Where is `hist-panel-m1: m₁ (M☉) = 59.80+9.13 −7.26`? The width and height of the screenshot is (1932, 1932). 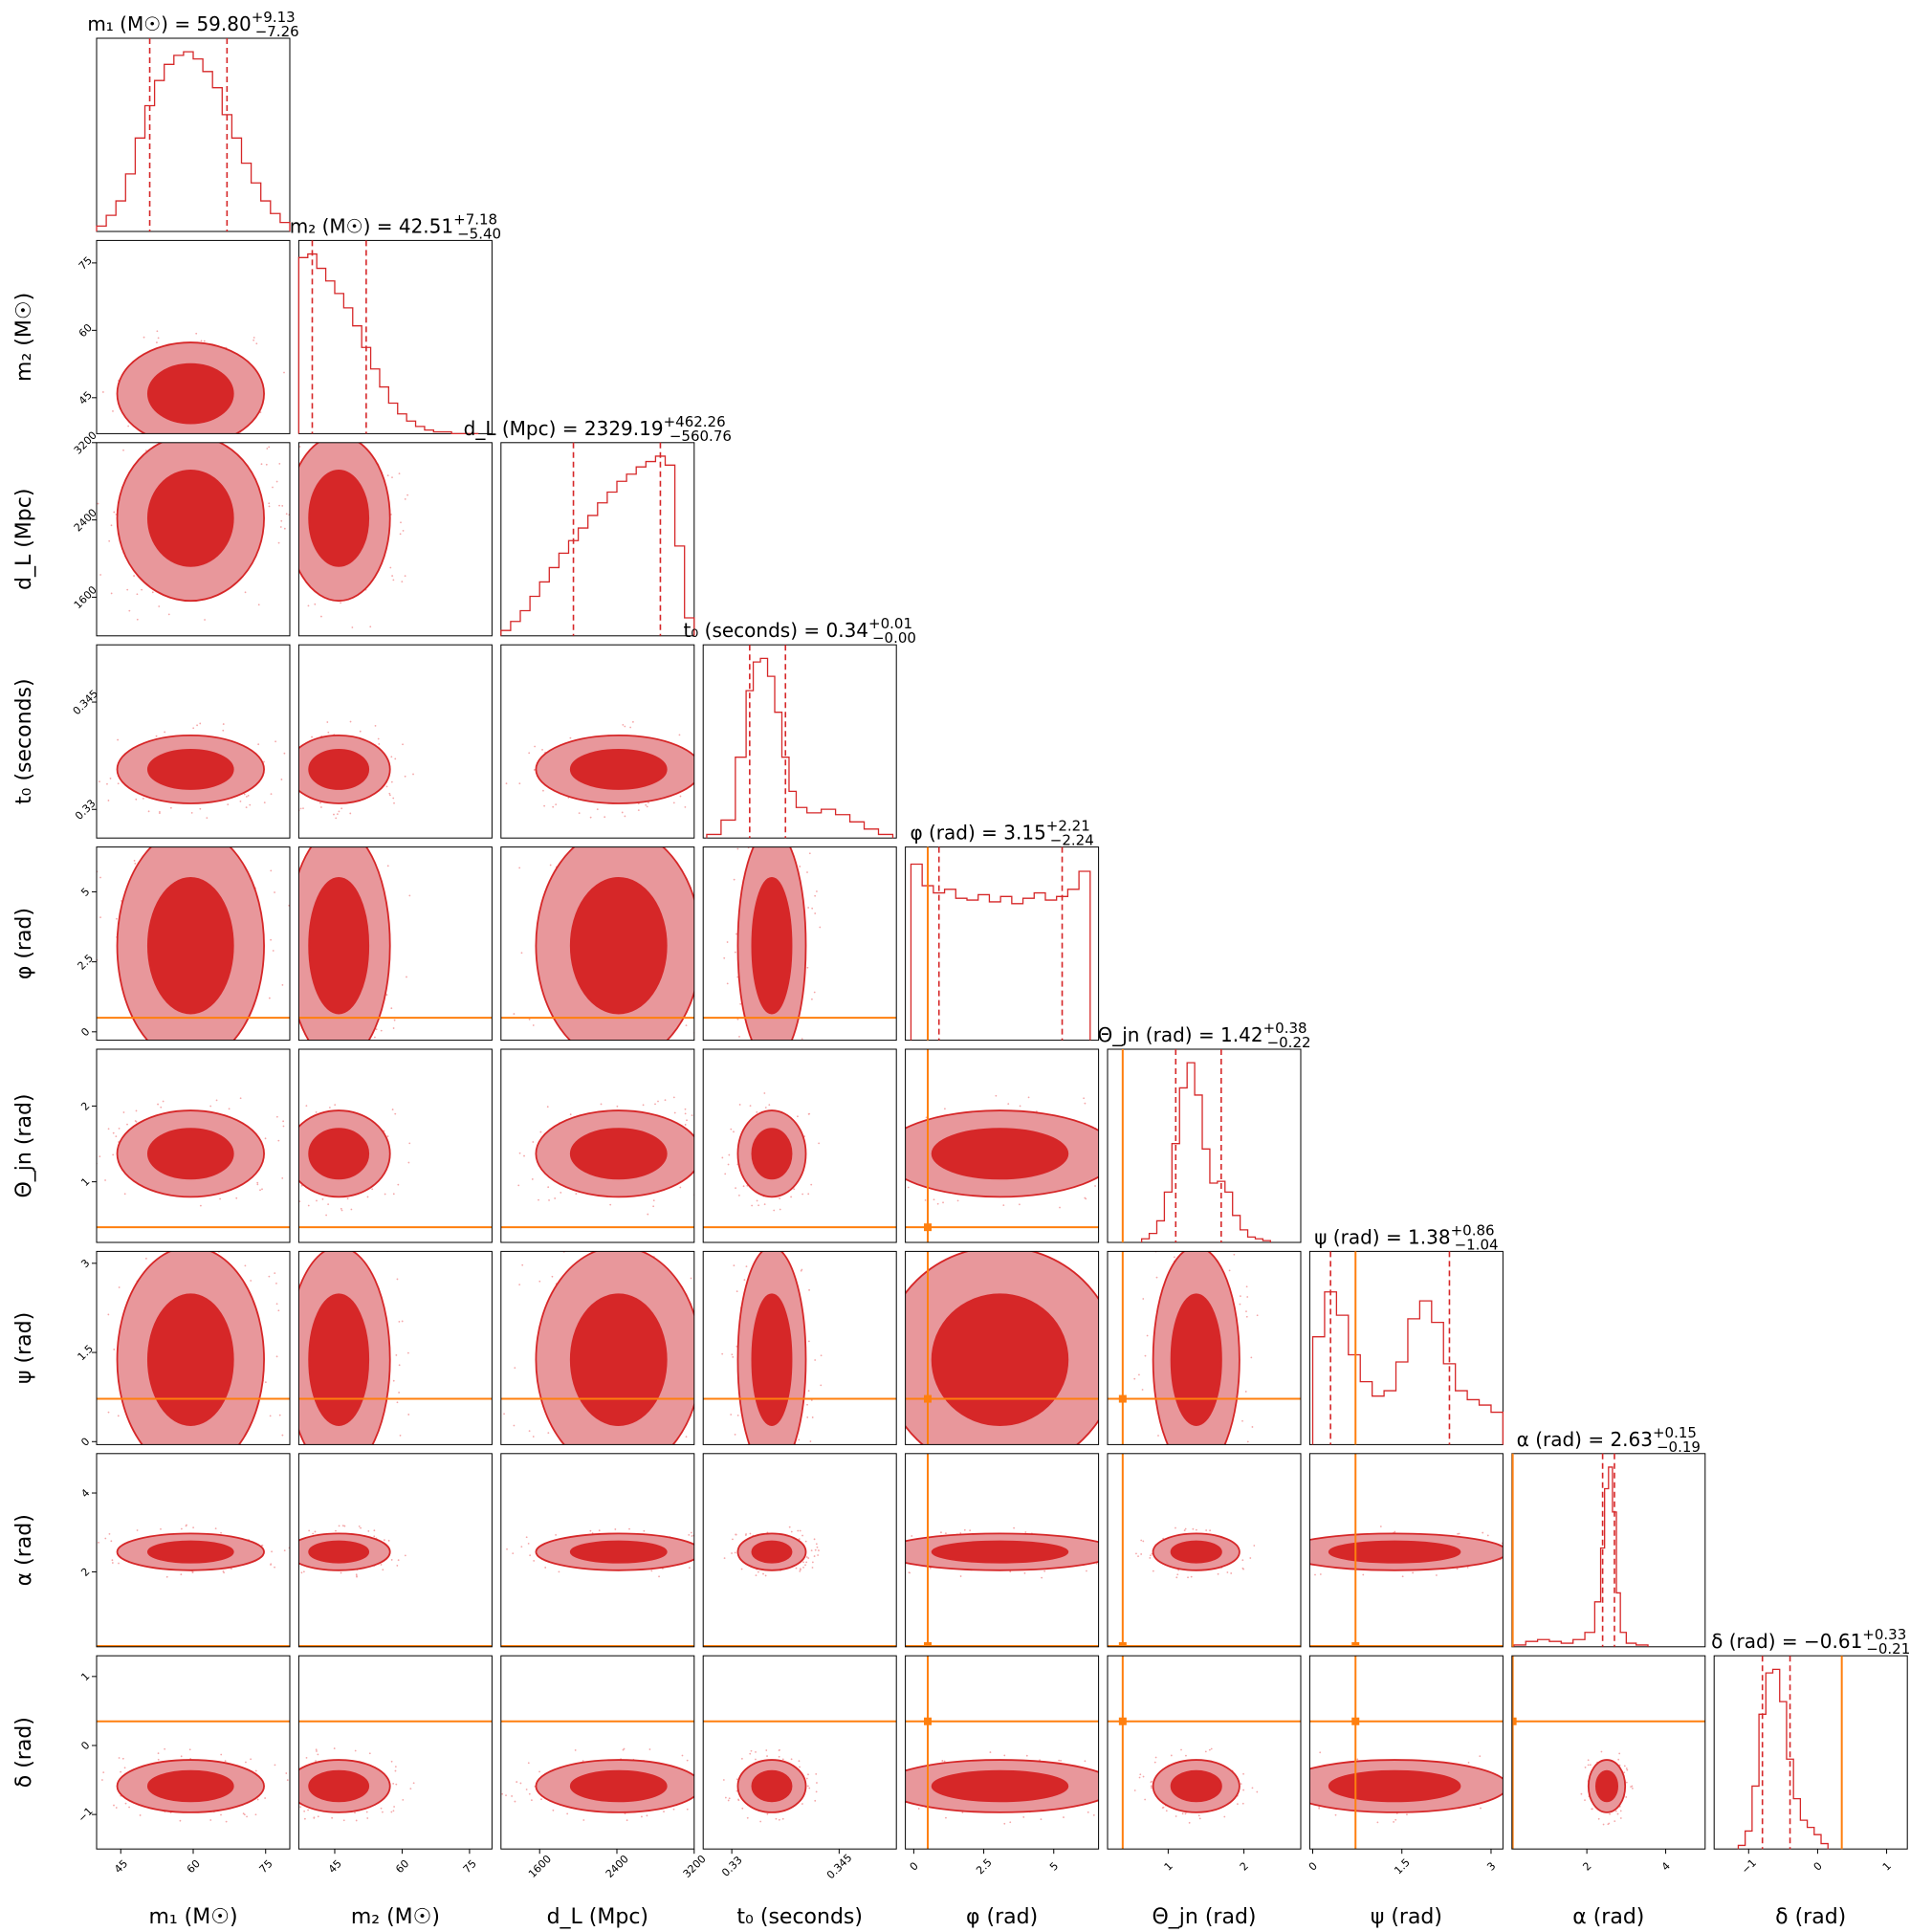 hist-panel-m1: m₁ (M☉) = 59.80+9.13 −7.26 is located at coordinates (193, 120).